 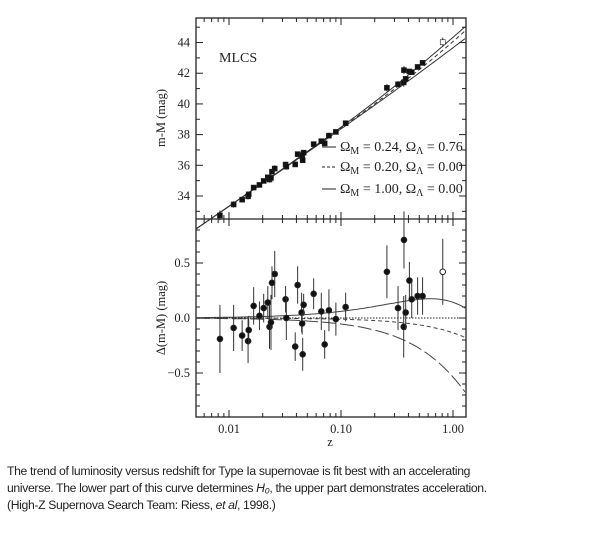 What do you see at coordinates (331, 355) in the screenshot?
I see `model-curve-lower` at bounding box center [331, 355].